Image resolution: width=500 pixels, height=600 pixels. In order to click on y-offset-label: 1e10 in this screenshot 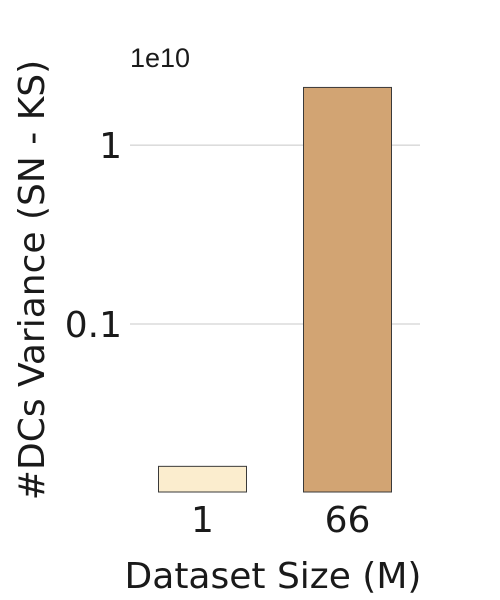, I will do `click(160, 58)`.